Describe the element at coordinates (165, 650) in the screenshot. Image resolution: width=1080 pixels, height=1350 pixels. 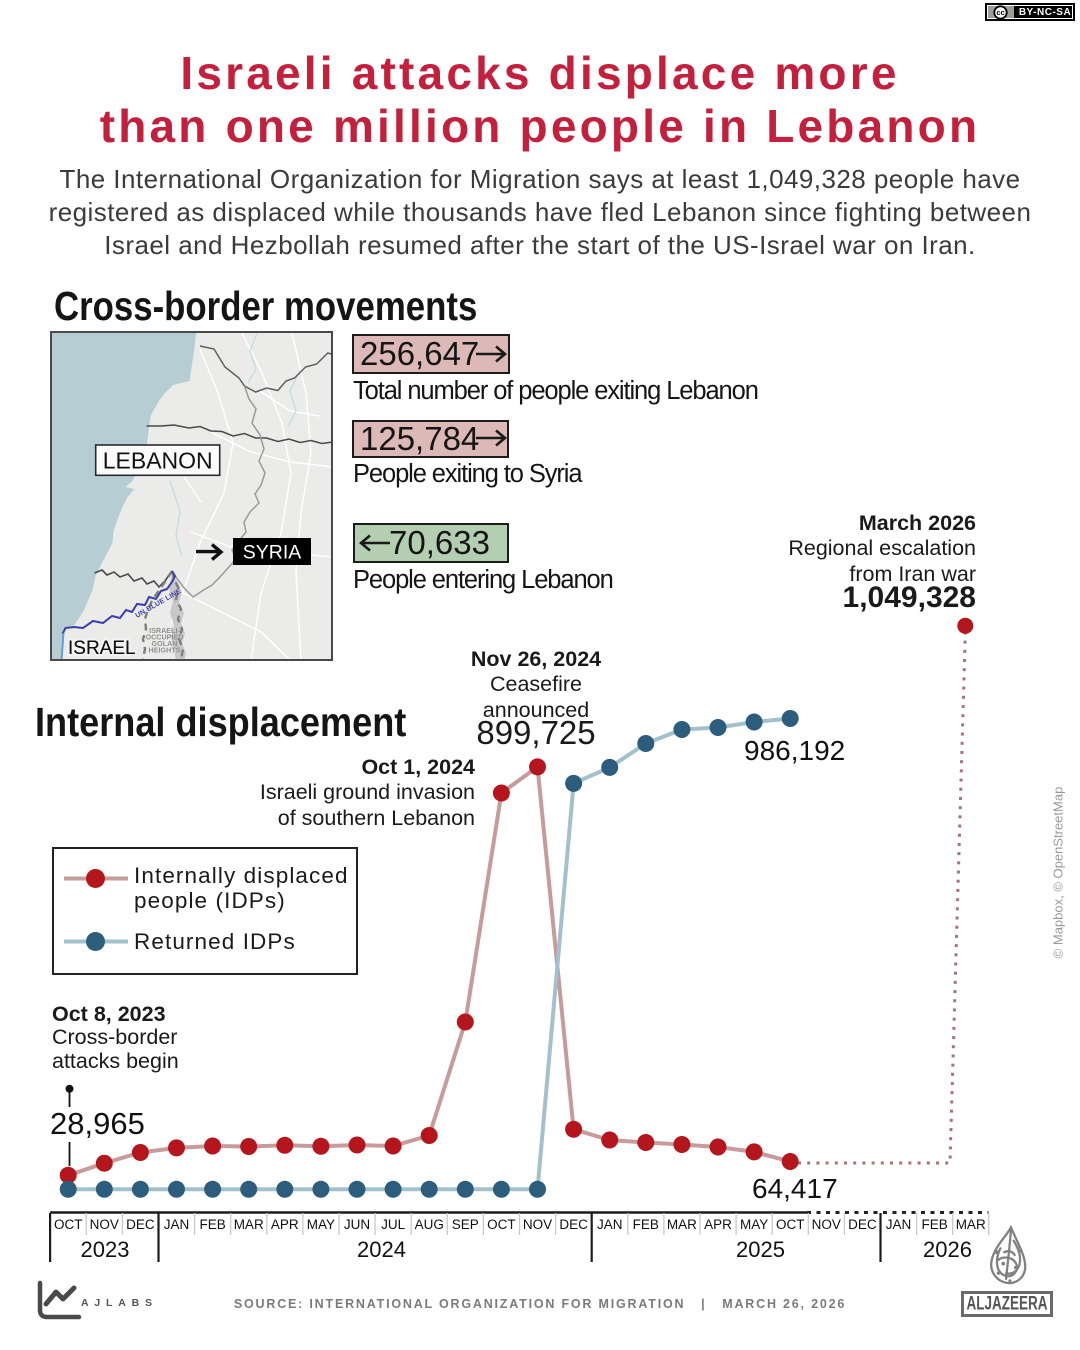
I see `svg-text: HEIGHTS` at that location.